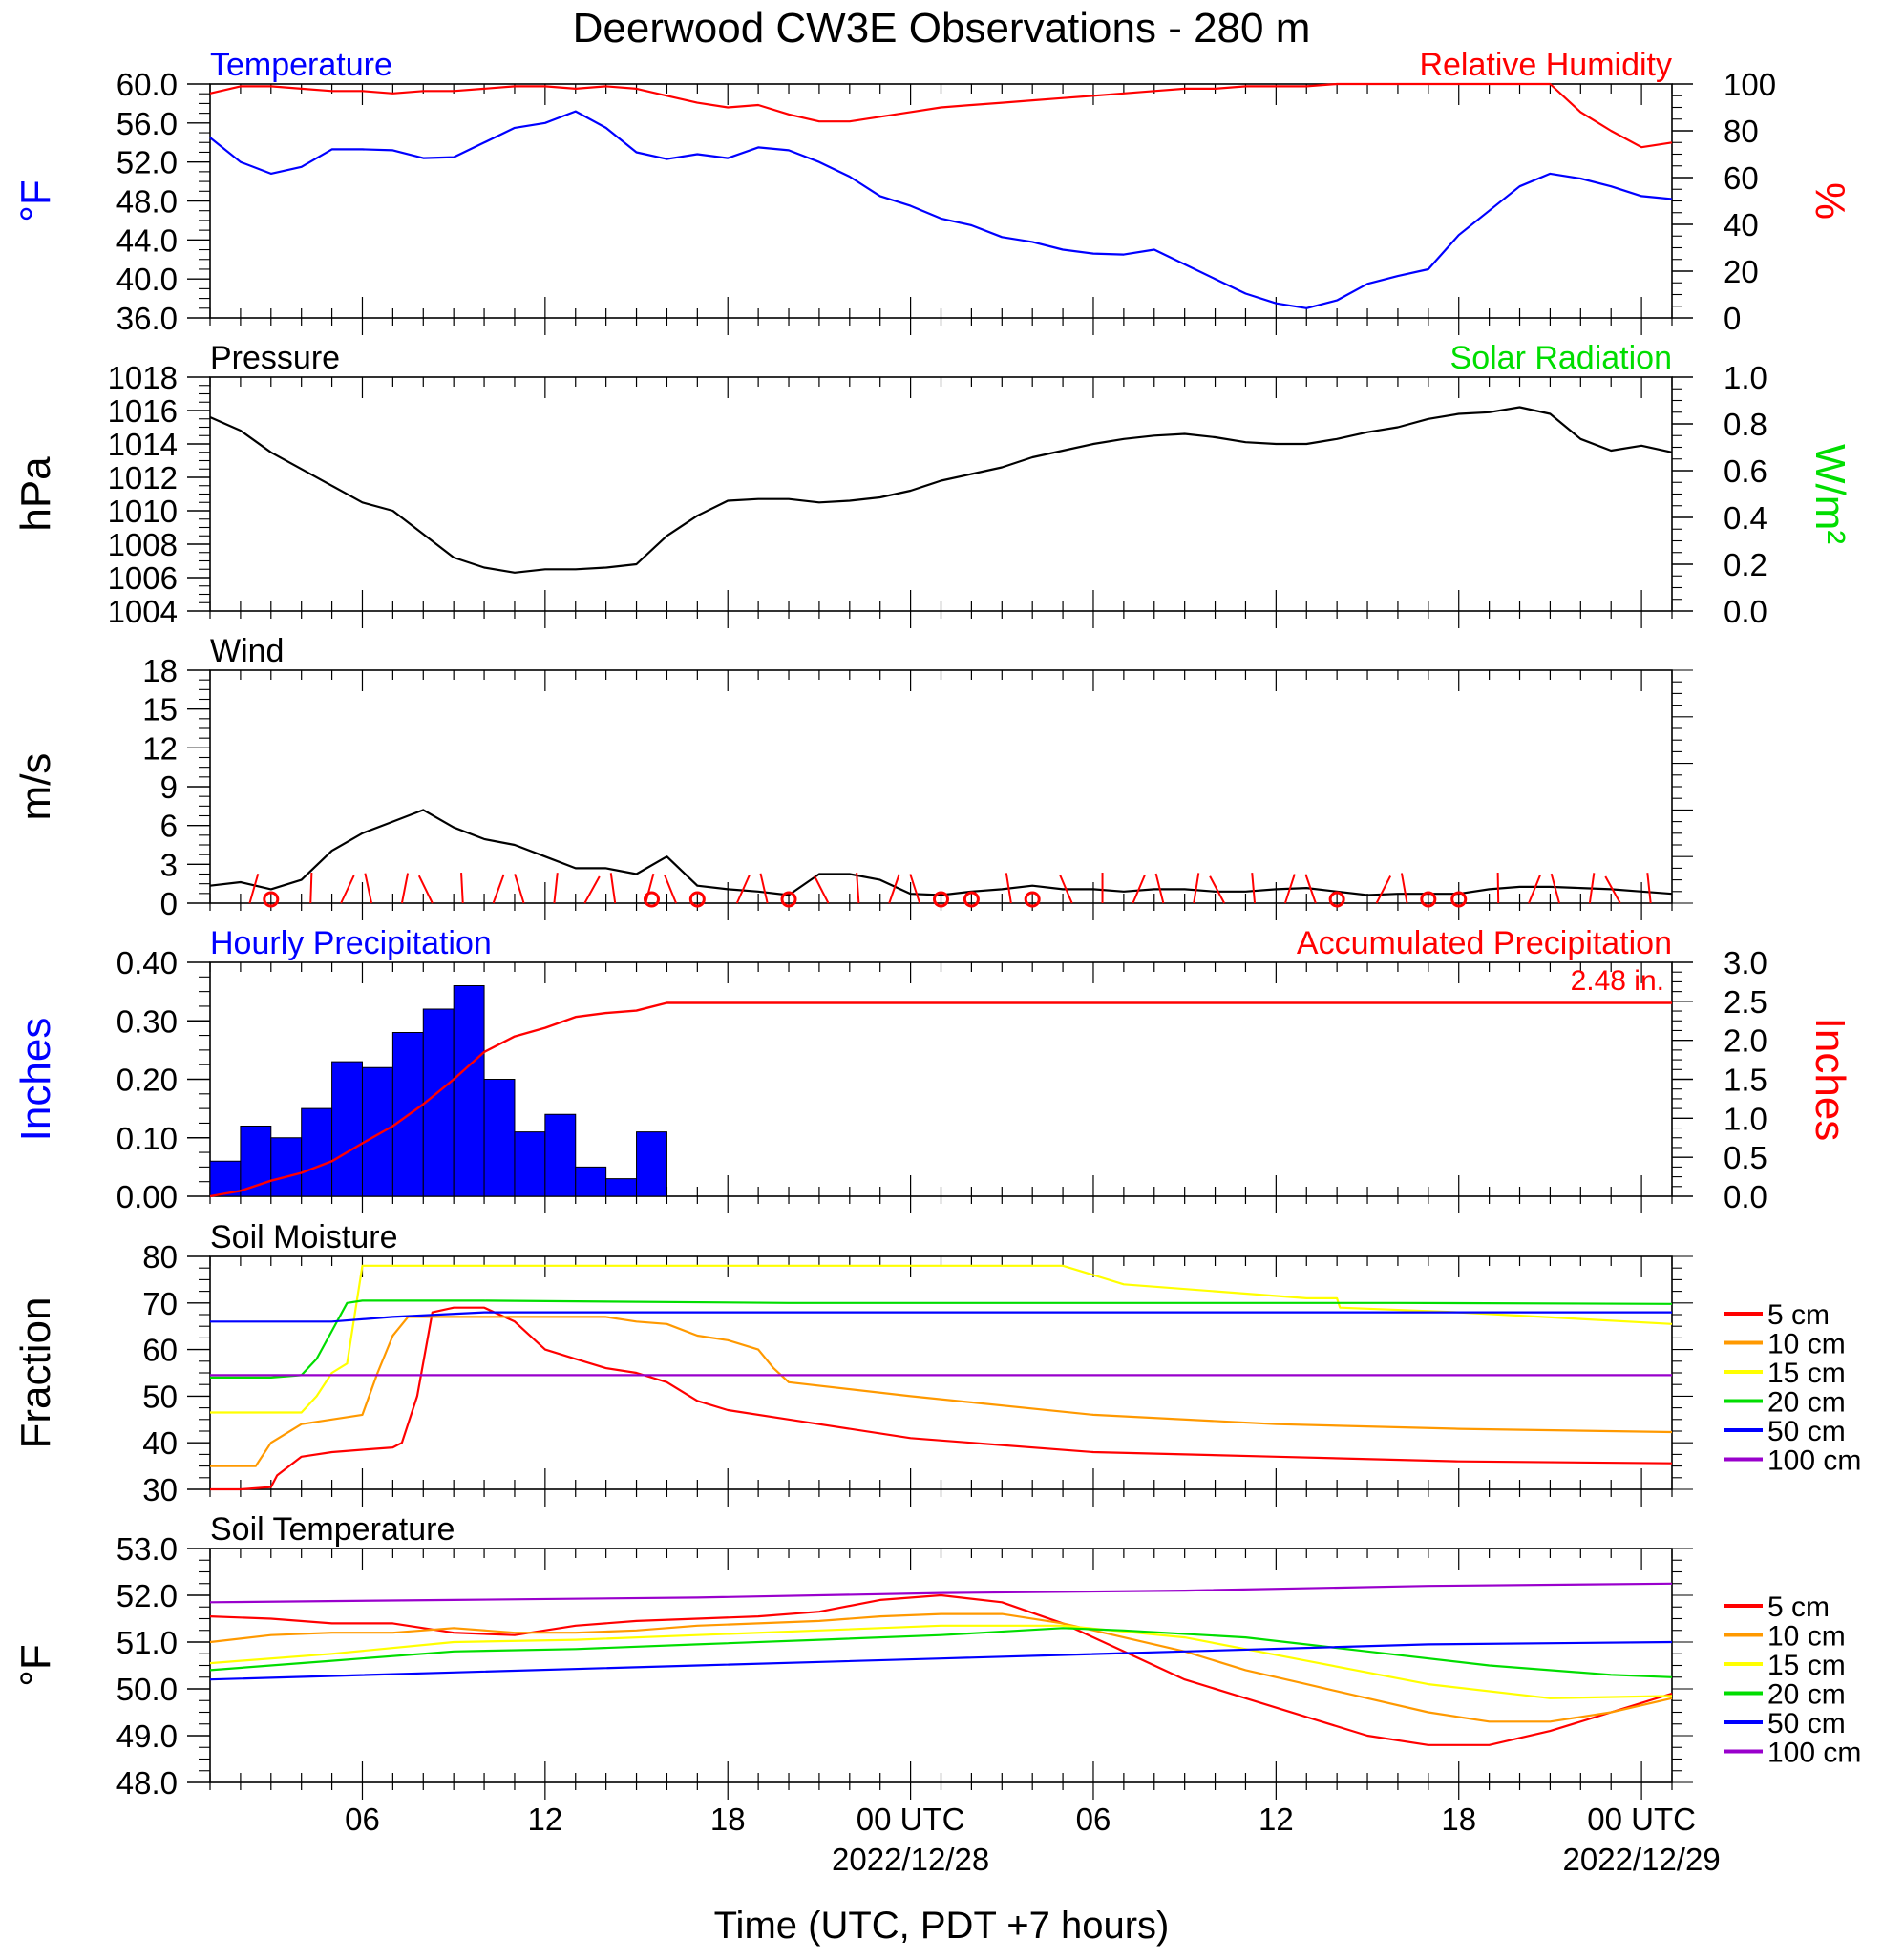  Describe the element at coordinates (35, 787) in the screenshot. I see `wind-left-unit: m/s` at that location.